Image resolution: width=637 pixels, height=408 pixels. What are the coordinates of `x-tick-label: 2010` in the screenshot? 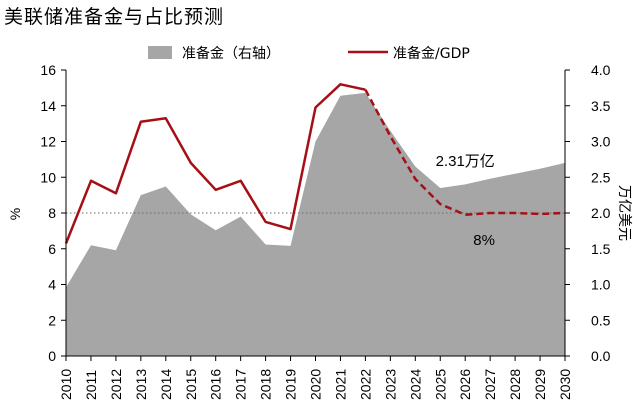 It's located at (66, 384).